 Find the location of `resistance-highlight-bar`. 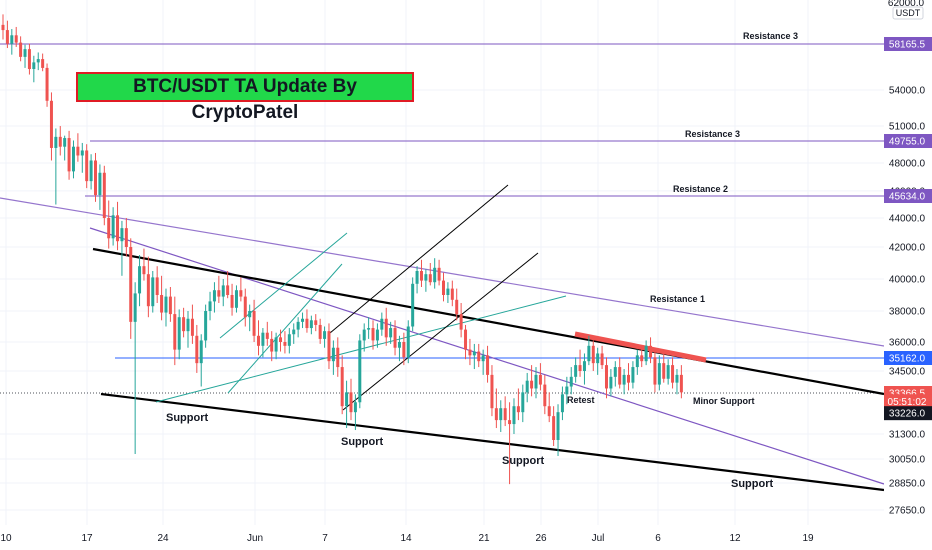

resistance-highlight-bar is located at coordinates (640, 347).